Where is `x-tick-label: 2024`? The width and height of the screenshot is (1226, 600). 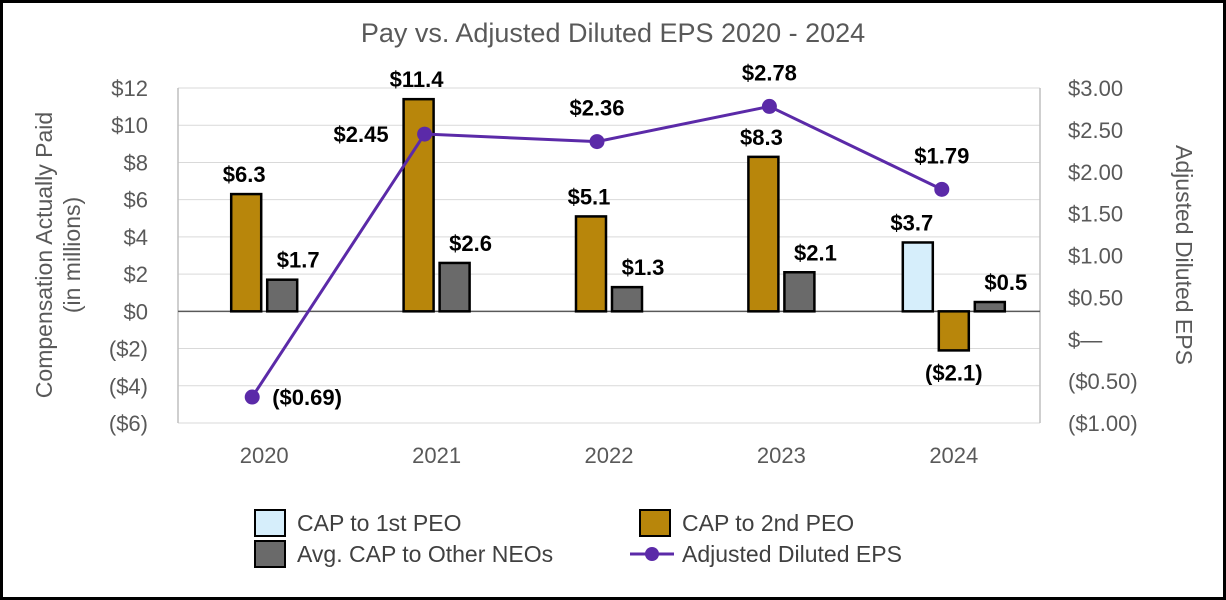 x-tick-label: 2024 is located at coordinates (953, 455).